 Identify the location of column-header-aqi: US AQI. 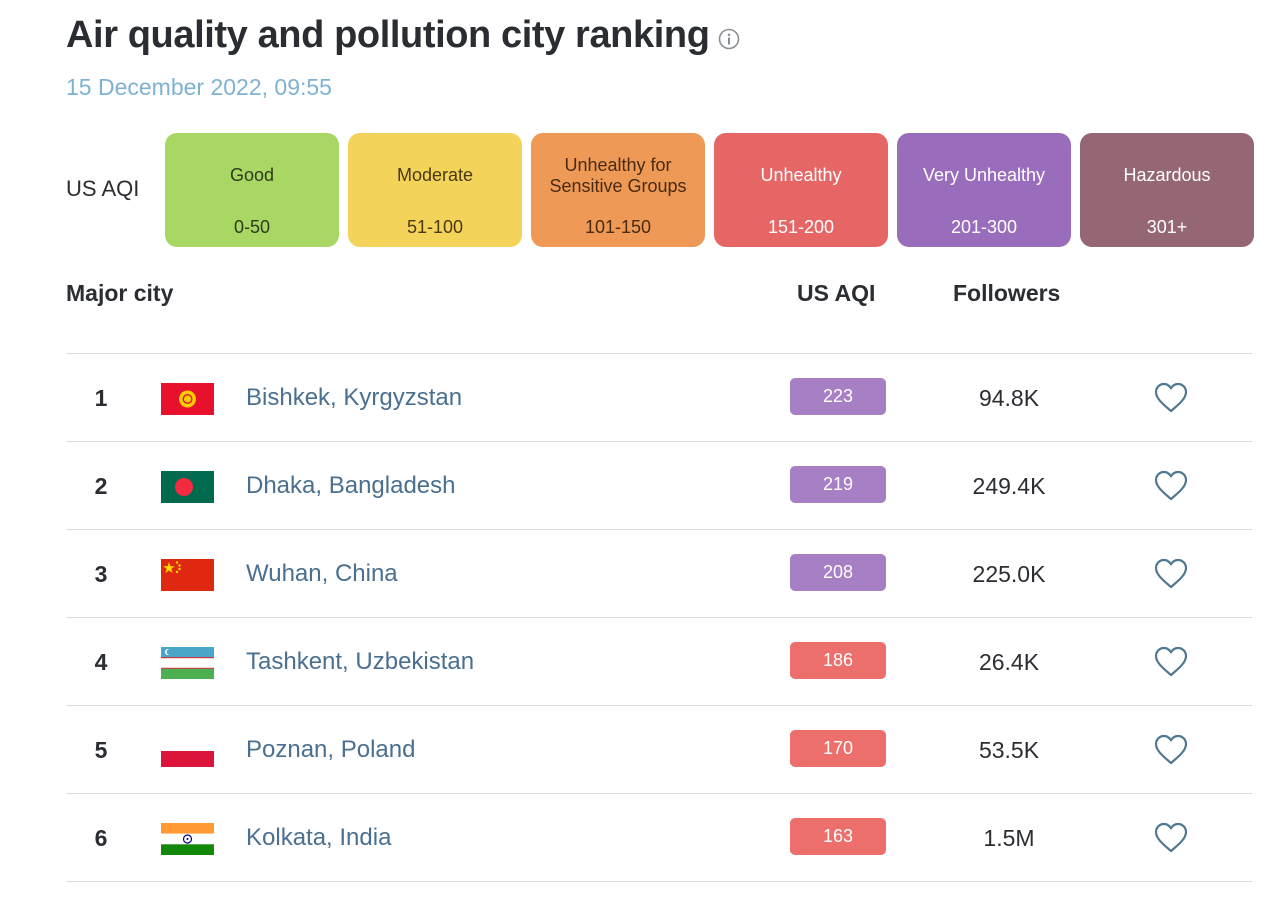
(836, 293).